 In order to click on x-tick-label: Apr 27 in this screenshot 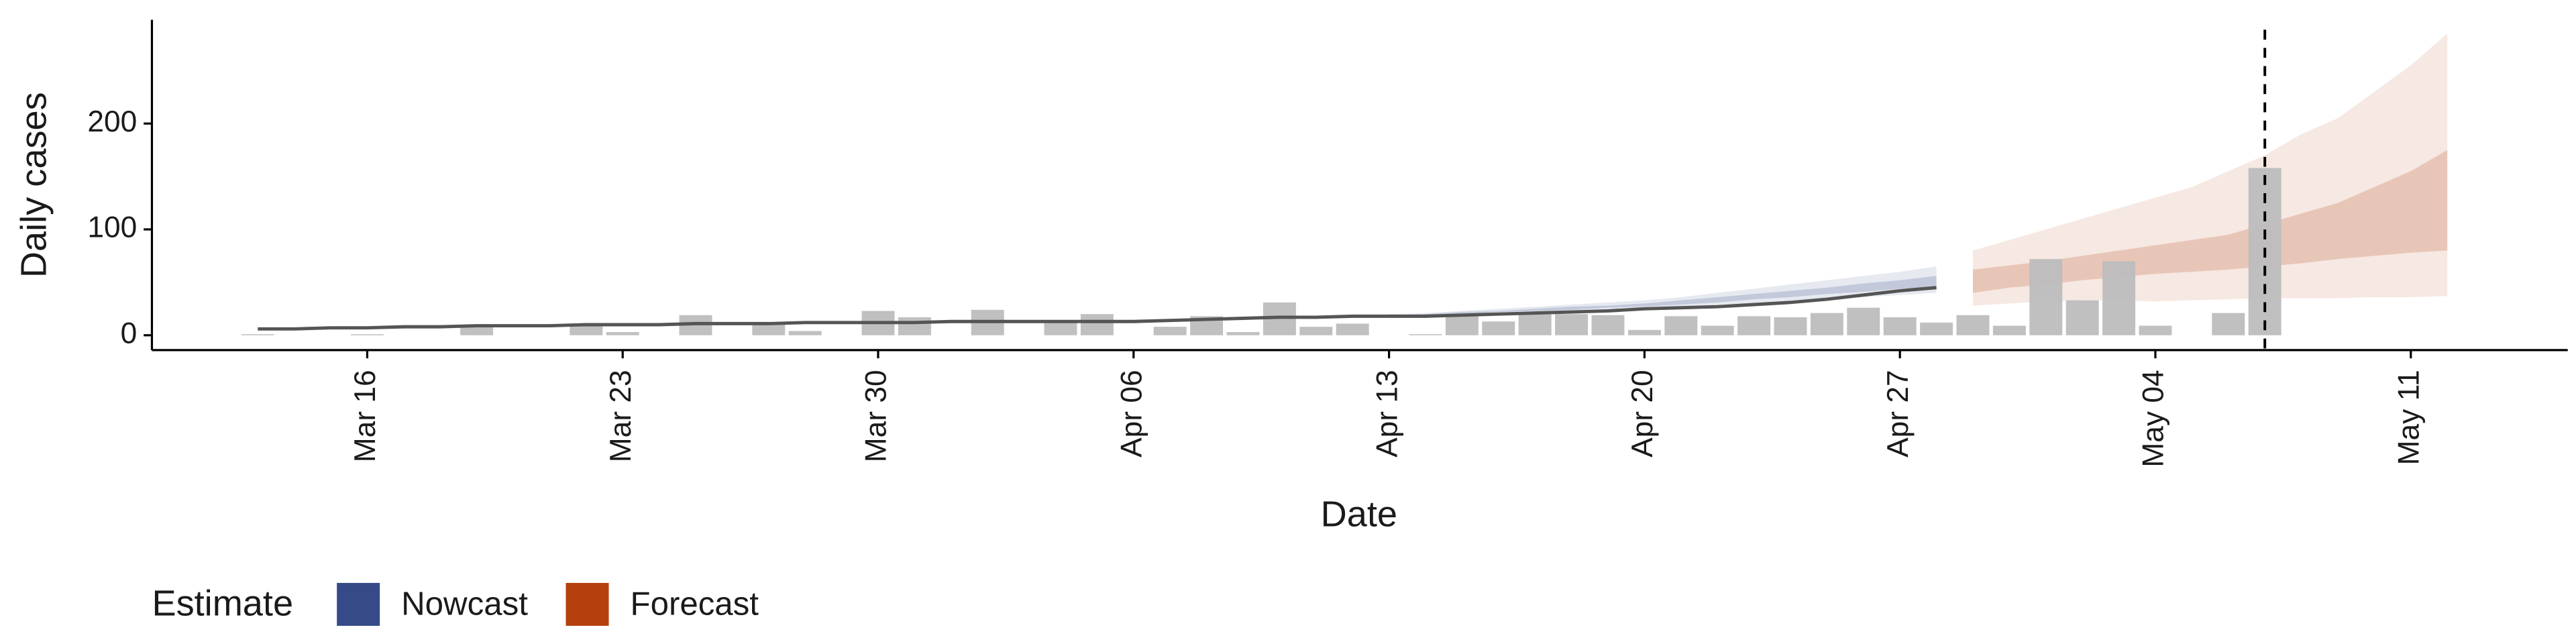, I will do `click(1898, 414)`.